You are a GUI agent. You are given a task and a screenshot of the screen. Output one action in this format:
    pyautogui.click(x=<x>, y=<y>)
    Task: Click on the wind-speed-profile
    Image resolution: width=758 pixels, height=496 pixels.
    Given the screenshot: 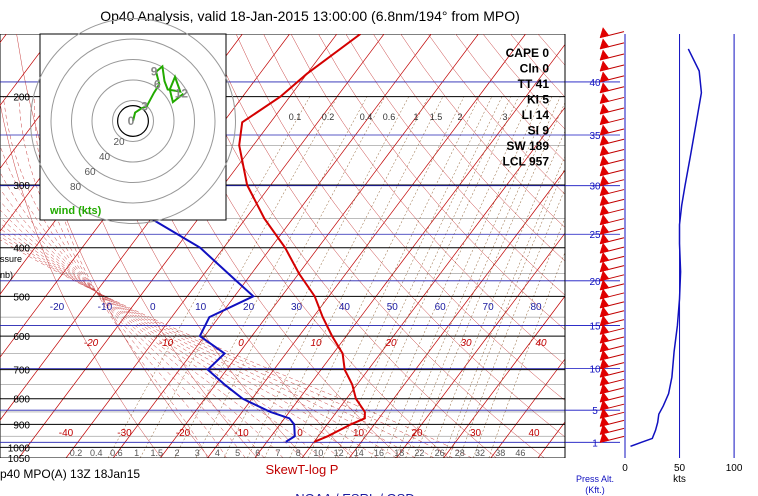 What is the action you would take?
    pyautogui.click(x=666, y=248)
    